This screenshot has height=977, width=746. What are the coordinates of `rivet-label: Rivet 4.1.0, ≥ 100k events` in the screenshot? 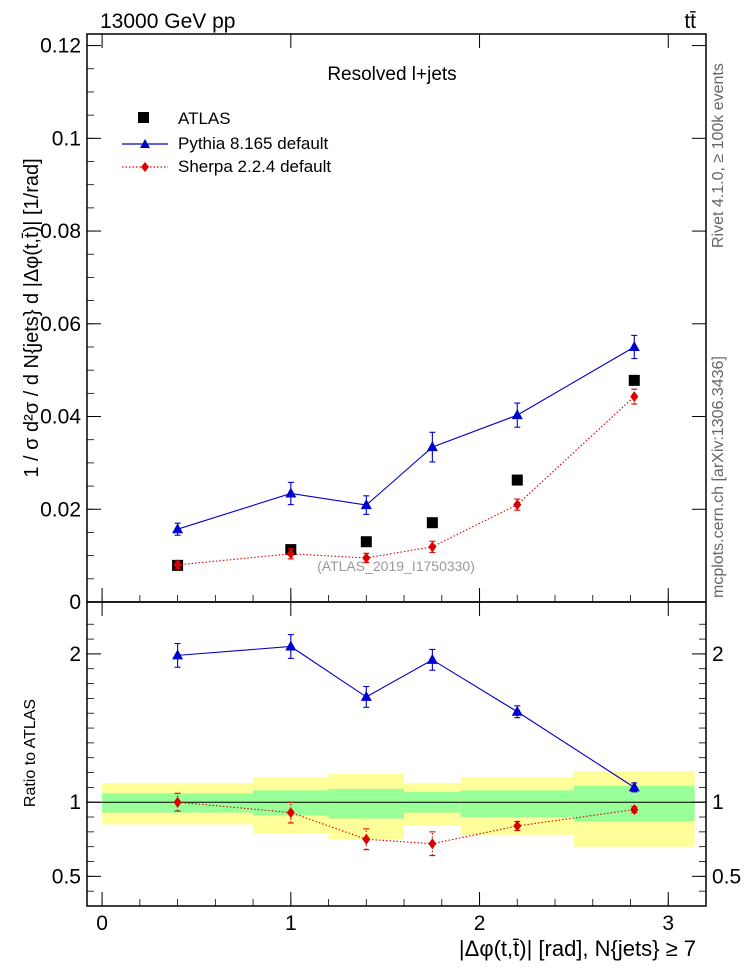 It's located at (718, 155).